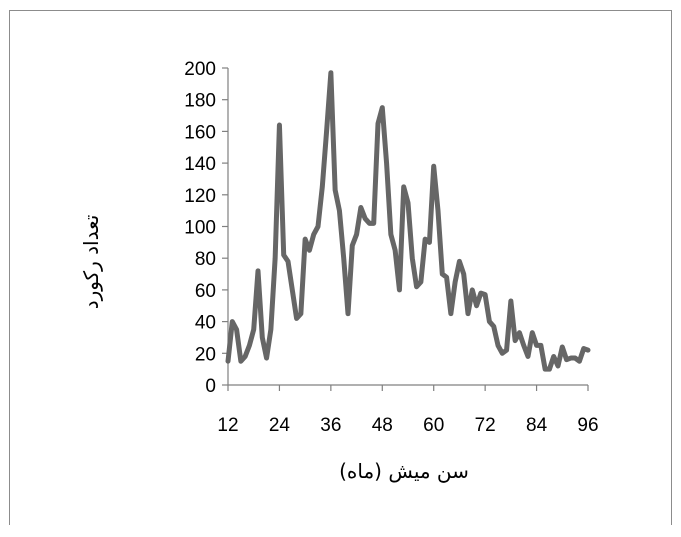  What do you see at coordinates (205, 291) in the screenshot?
I see `y-tick-label: 60` at bounding box center [205, 291].